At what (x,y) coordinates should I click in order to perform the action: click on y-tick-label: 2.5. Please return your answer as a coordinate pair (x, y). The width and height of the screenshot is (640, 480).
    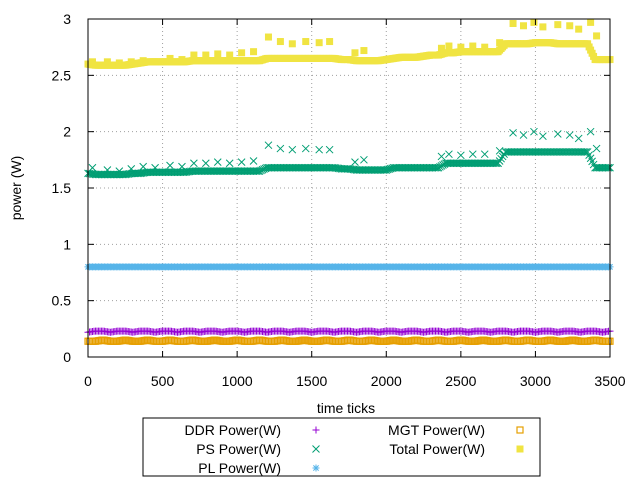
    Looking at the image, I should click on (62, 75).